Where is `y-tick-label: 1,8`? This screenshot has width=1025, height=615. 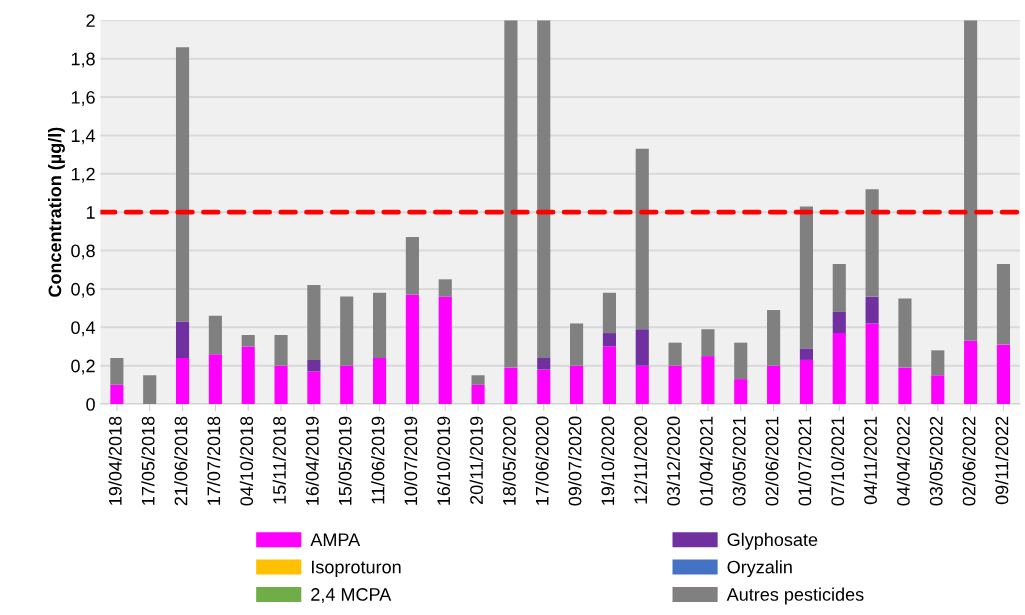
y-tick-label: 1,8 is located at coordinates (83, 60).